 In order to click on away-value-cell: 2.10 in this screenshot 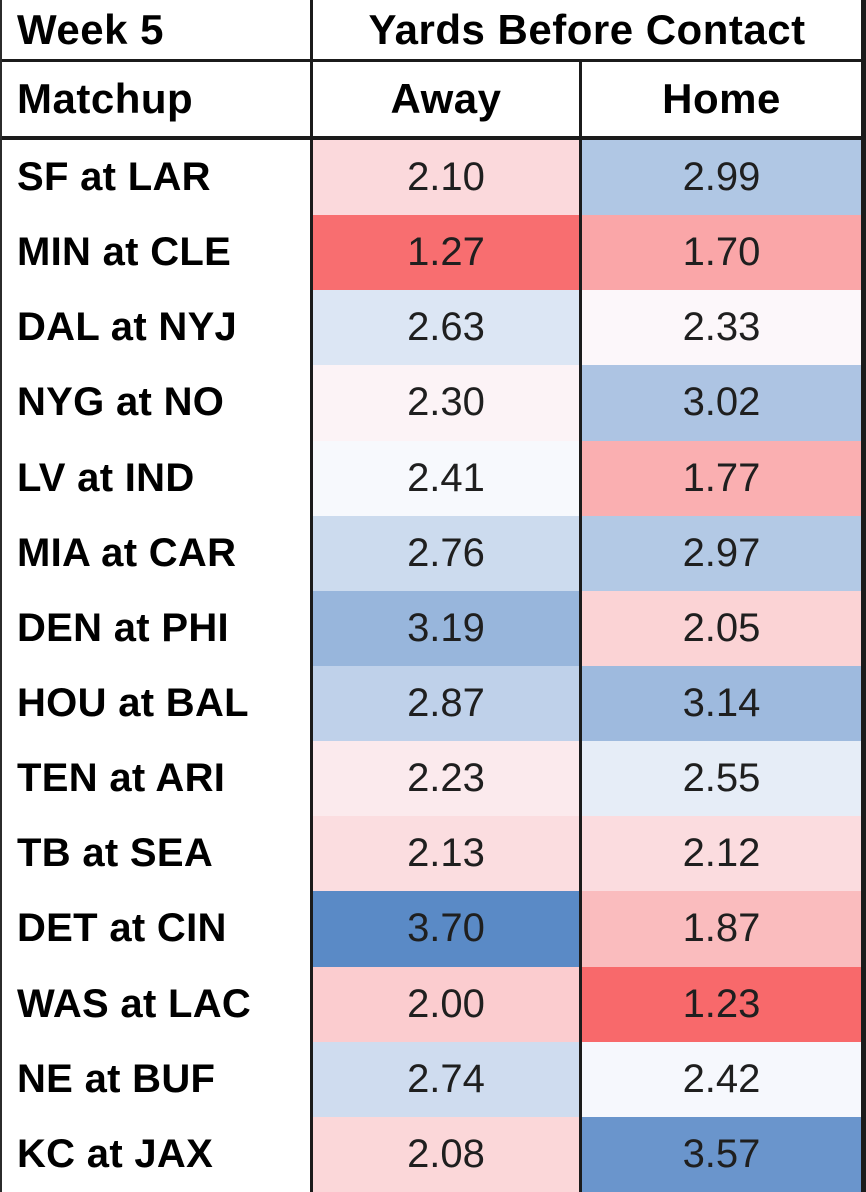, I will do `click(447, 178)`.